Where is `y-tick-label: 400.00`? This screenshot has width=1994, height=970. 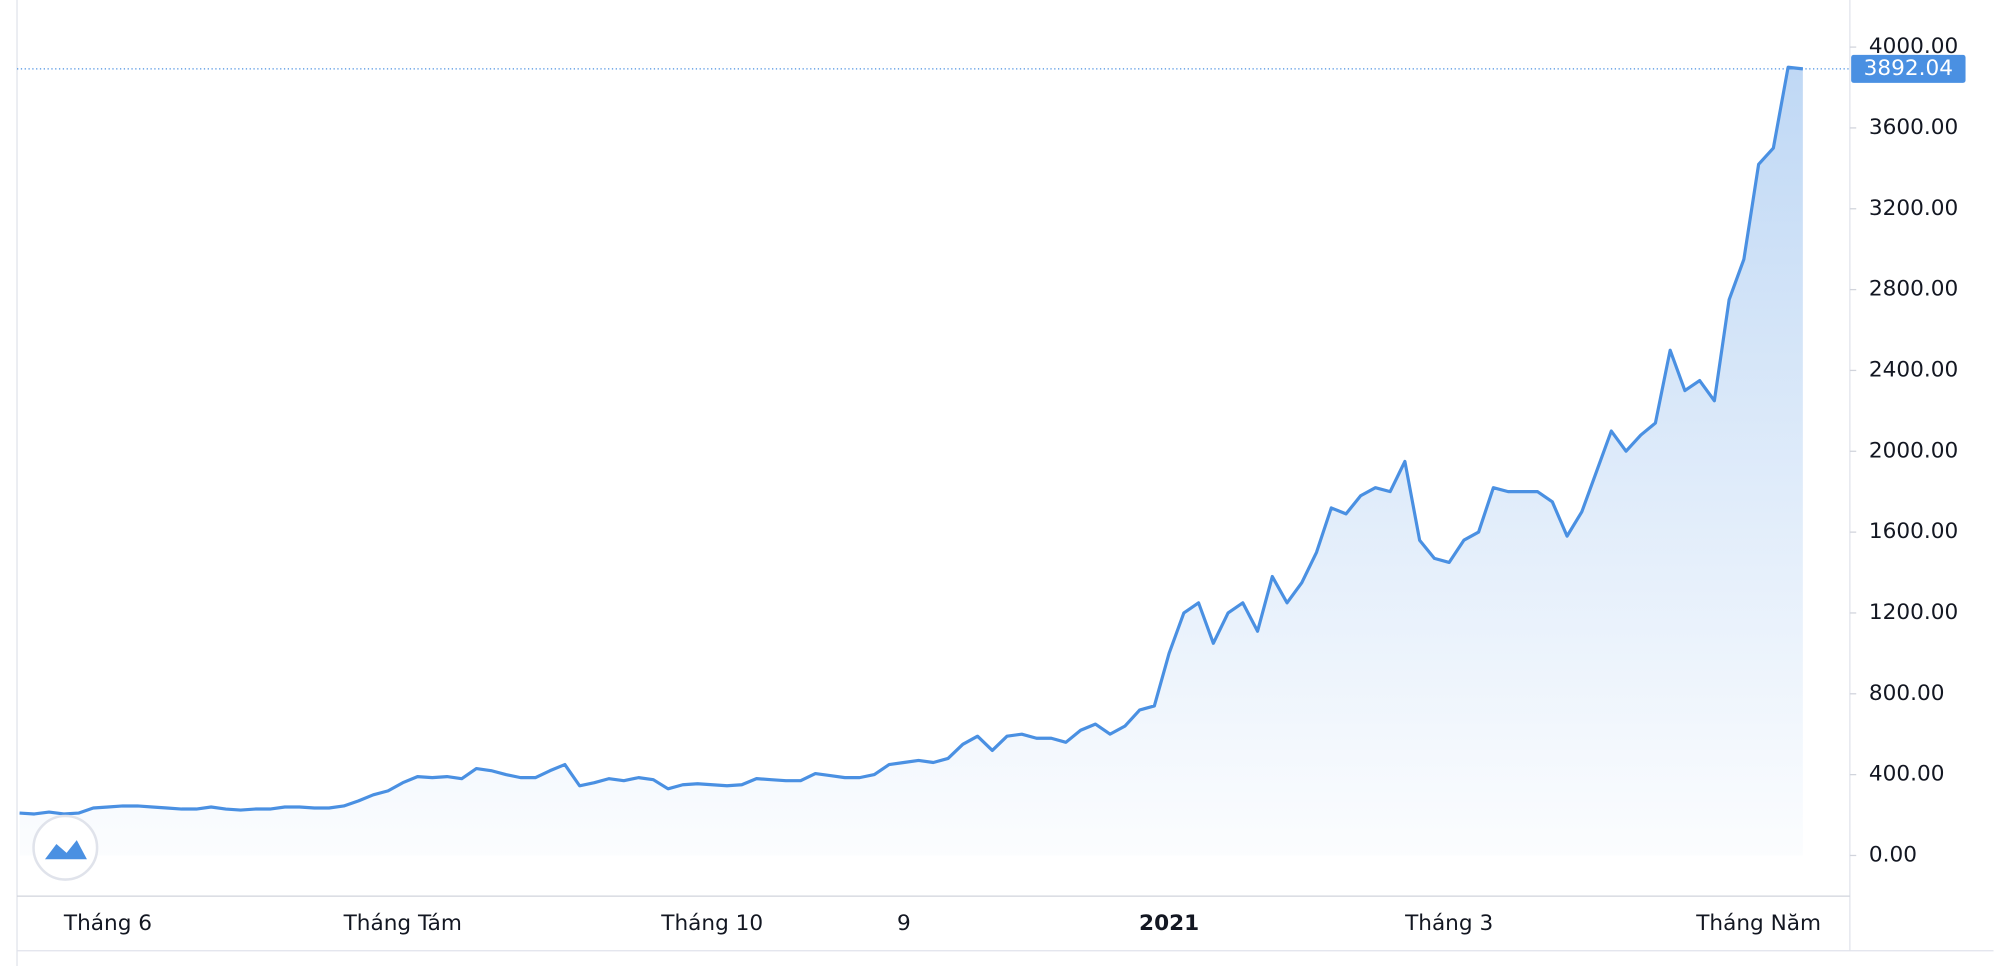 y-tick-label: 400.00 is located at coordinates (1907, 774).